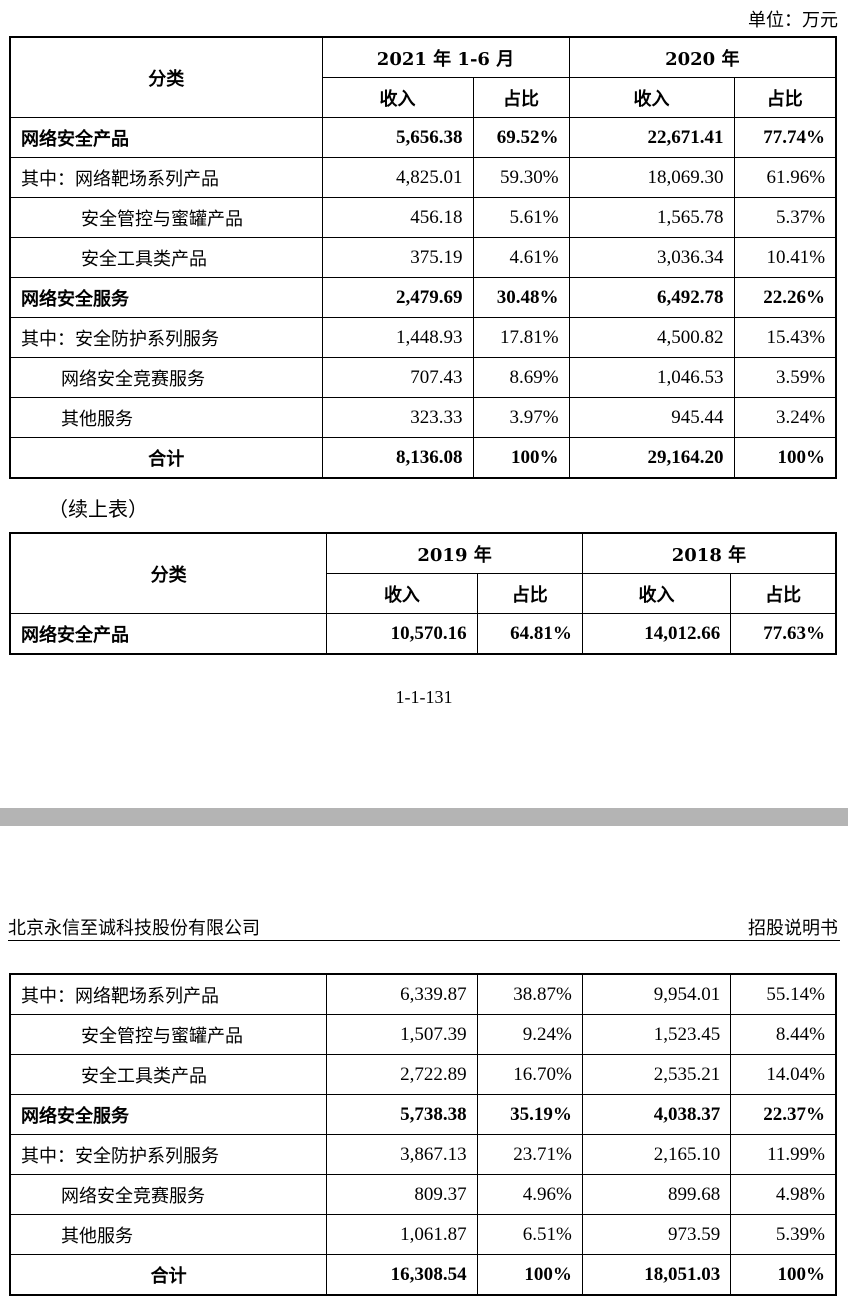 The width and height of the screenshot is (848, 1306). I want to click on cell-value: 22.26%, so click(785, 297).